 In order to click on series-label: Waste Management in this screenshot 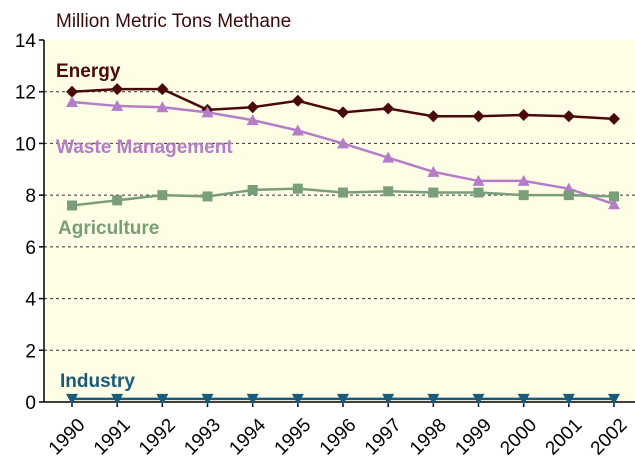, I will do `click(144, 147)`.